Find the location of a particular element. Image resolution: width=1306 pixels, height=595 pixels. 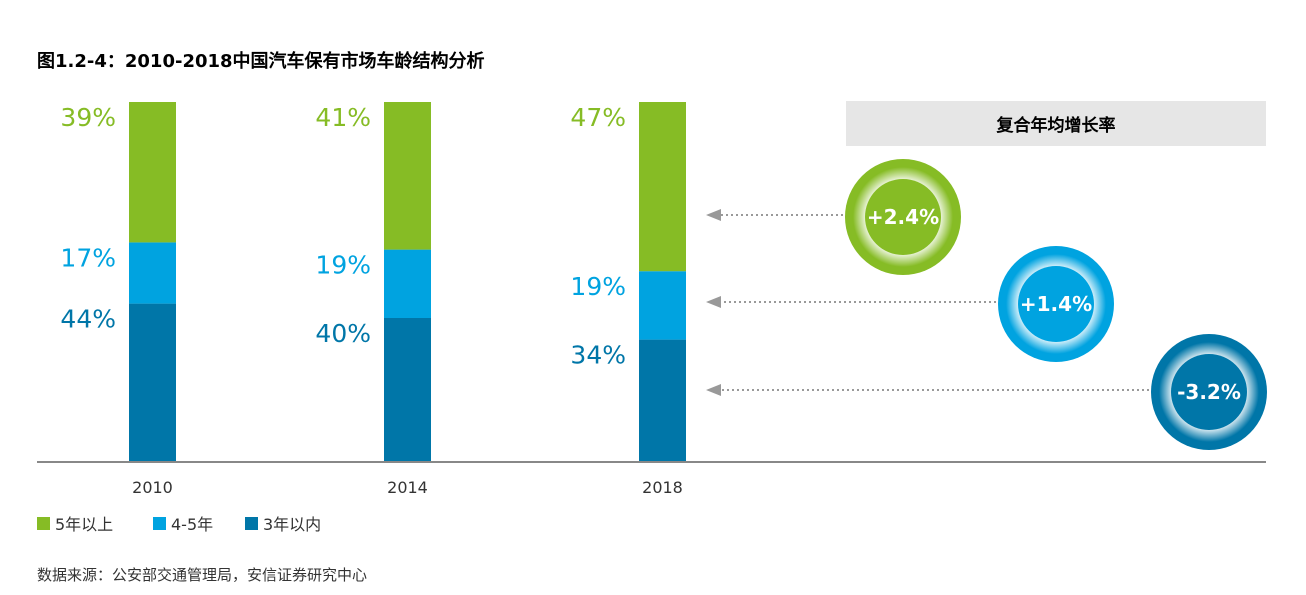

data-label-2014-series-1: 19% is located at coordinates (343, 265).